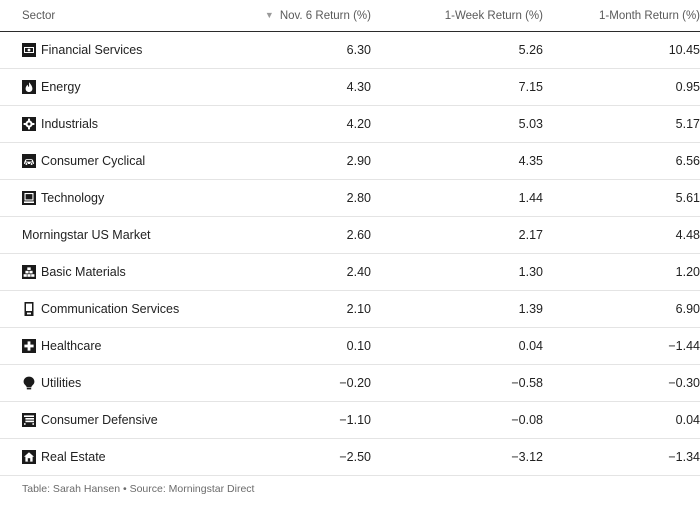  What do you see at coordinates (29, 309) in the screenshot?
I see `communication-services-icon` at bounding box center [29, 309].